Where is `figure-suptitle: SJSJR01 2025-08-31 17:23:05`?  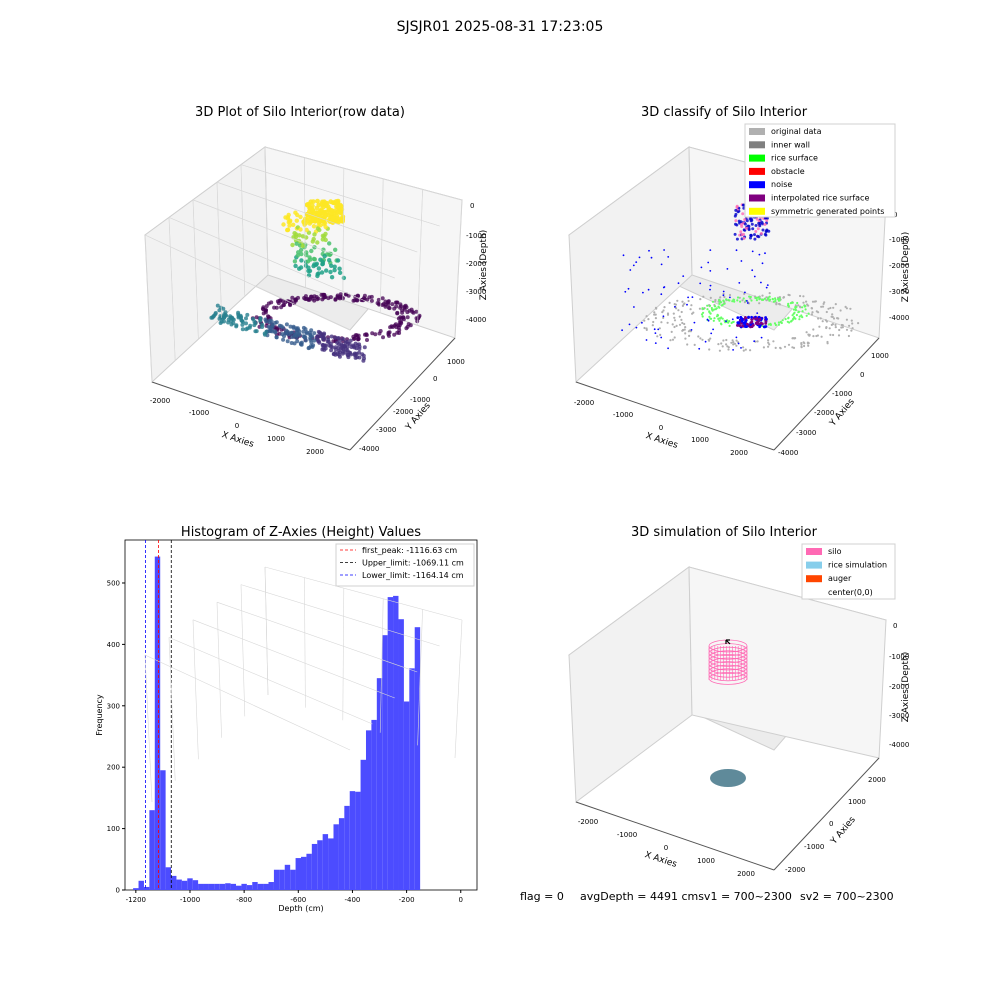 figure-suptitle: SJSJR01 2025-08-31 17:23:05 is located at coordinates (500, 27).